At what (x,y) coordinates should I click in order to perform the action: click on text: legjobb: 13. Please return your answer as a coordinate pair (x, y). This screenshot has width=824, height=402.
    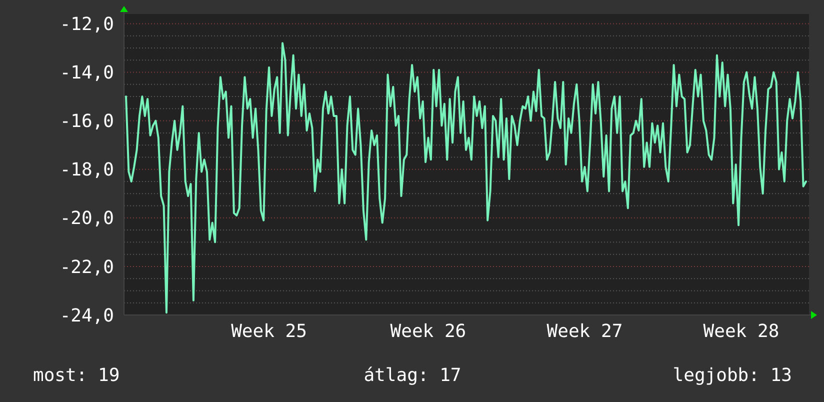
    Looking at the image, I should click on (732, 375).